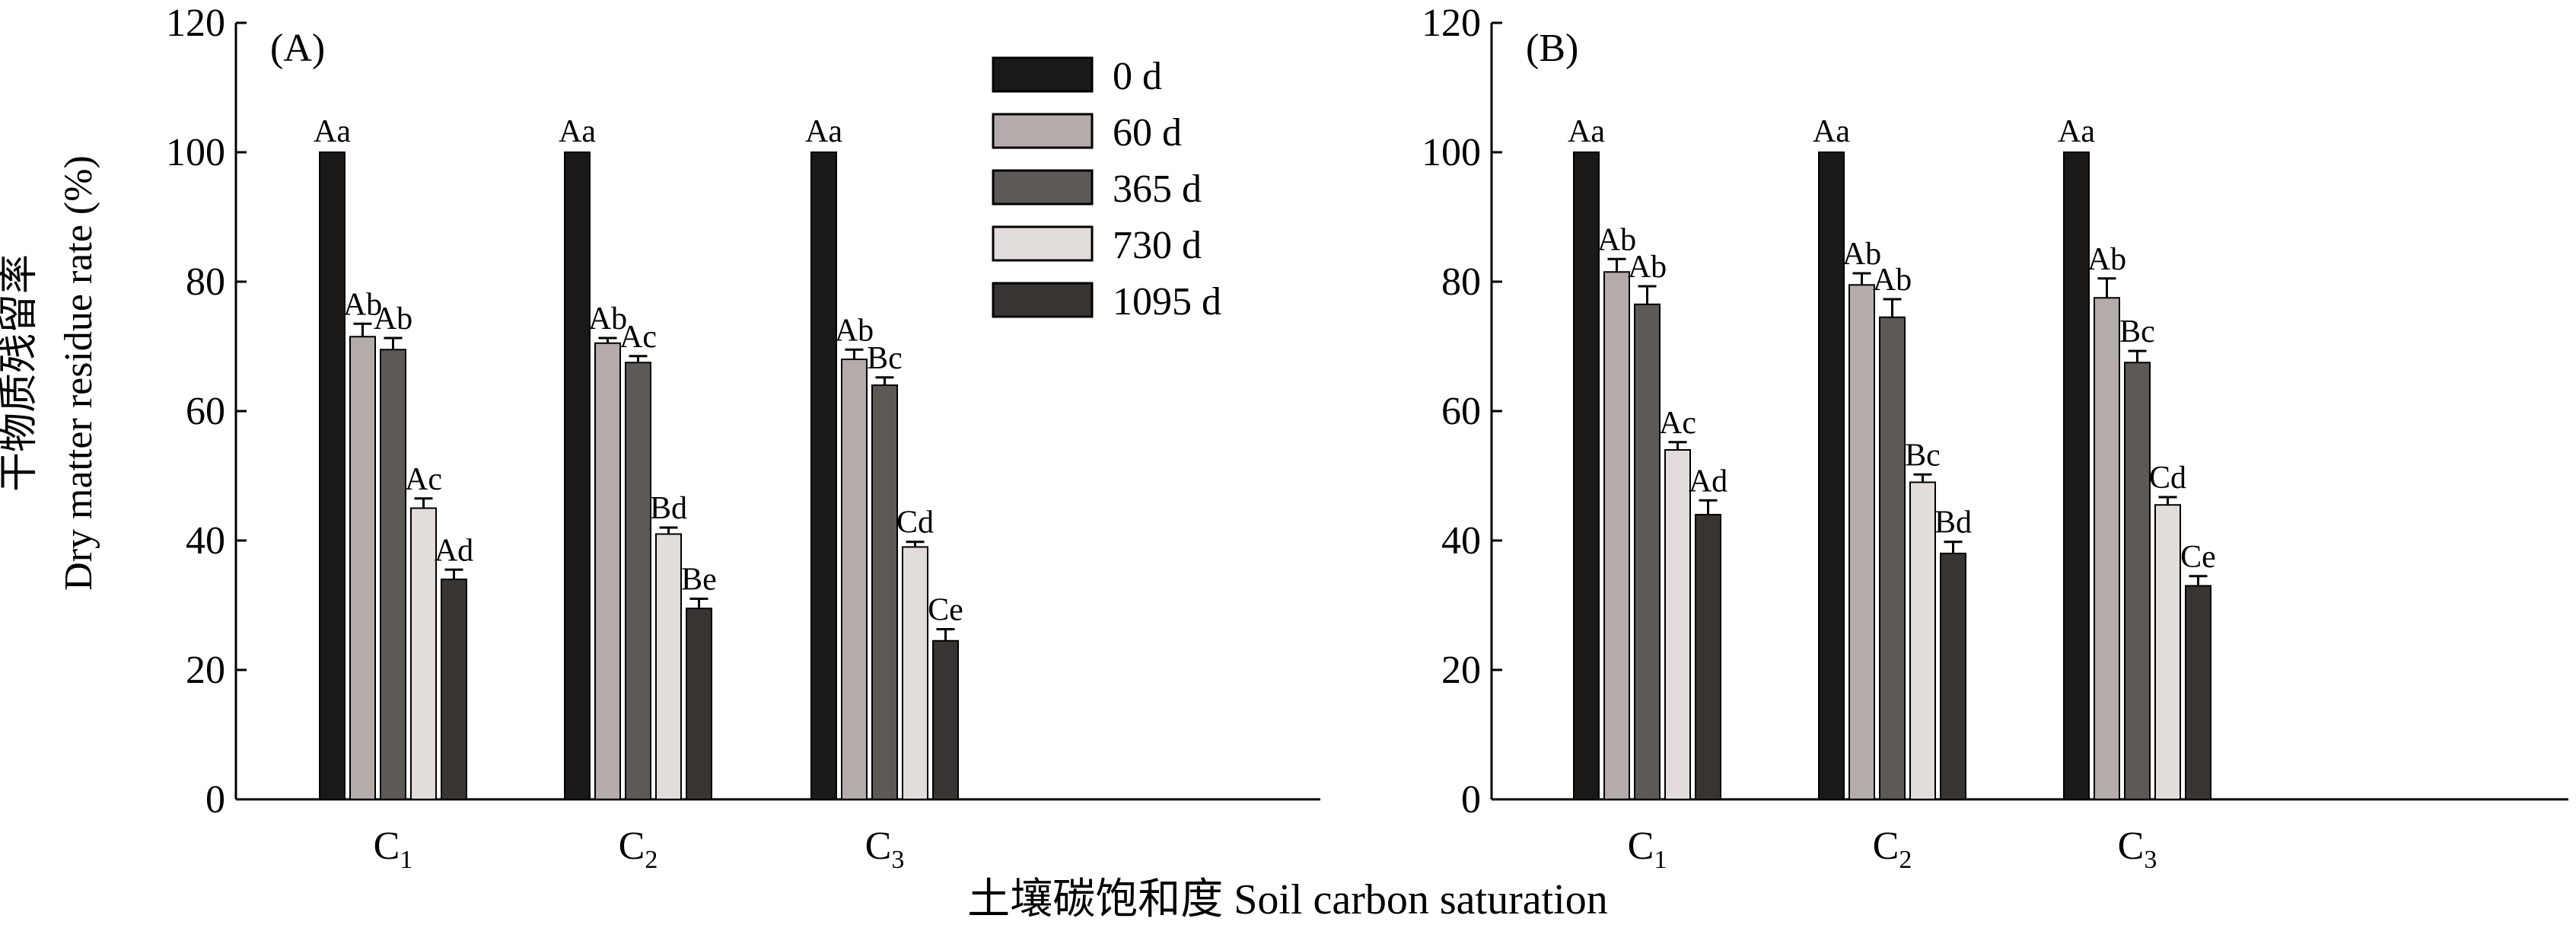 This screenshot has height=928, width=2576. Describe the element at coordinates (1147, 133) in the screenshot. I see `legend-label: 60 d` at that location.